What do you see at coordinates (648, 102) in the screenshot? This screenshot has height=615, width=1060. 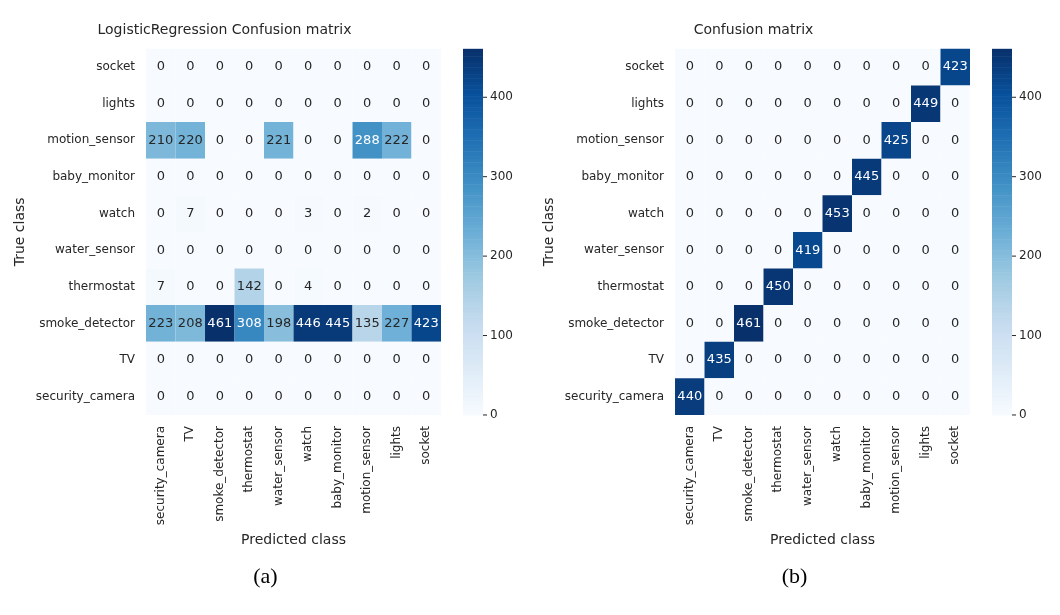 I see `y-tick-label: lights` at bounding box center [648, 102].